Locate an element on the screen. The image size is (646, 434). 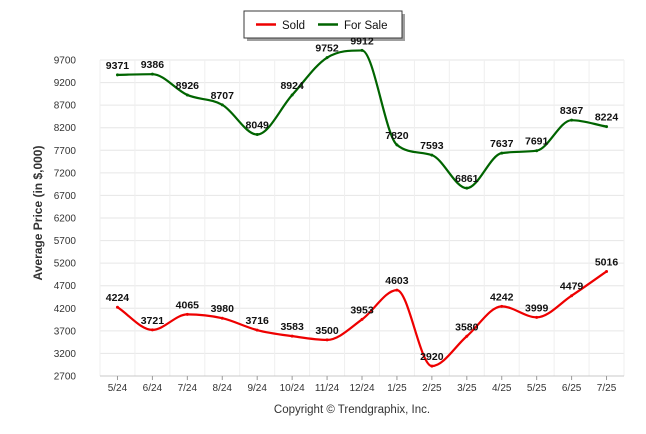
y-tick-label: 6200 is located at coordinates (65, 219).